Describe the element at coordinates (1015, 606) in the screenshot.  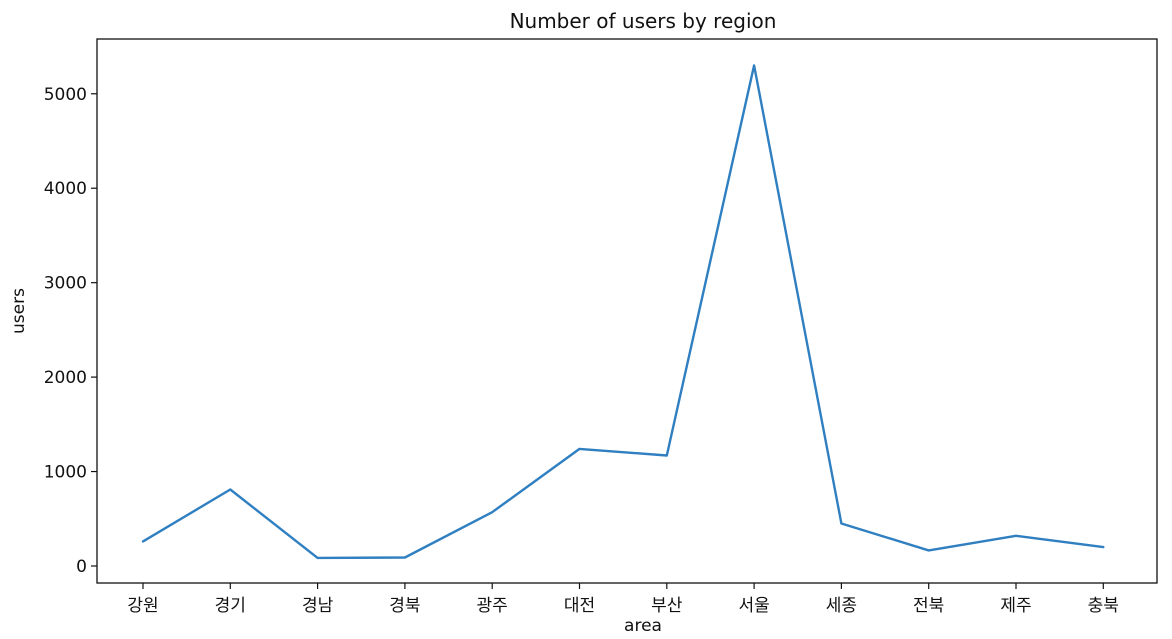
I see `x-tick-label: 제주` at that location.